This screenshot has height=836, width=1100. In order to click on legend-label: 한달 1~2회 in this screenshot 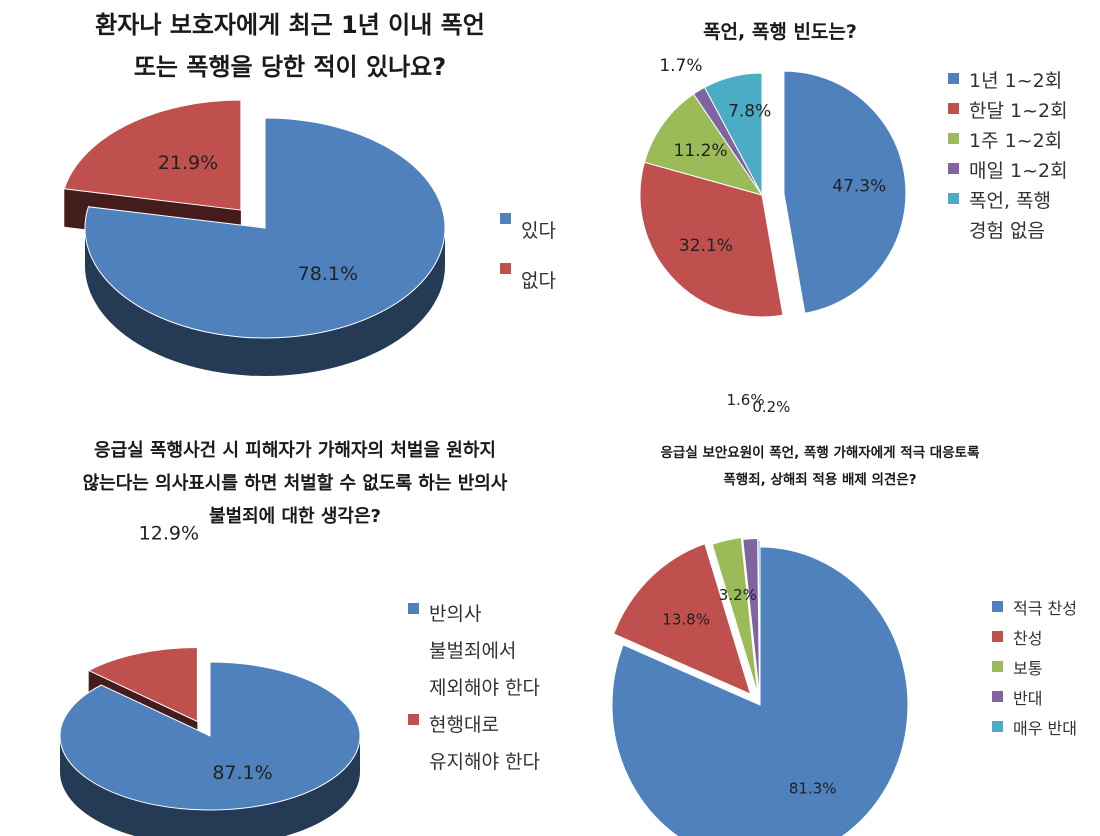, I will do `click(1018, 111)`.